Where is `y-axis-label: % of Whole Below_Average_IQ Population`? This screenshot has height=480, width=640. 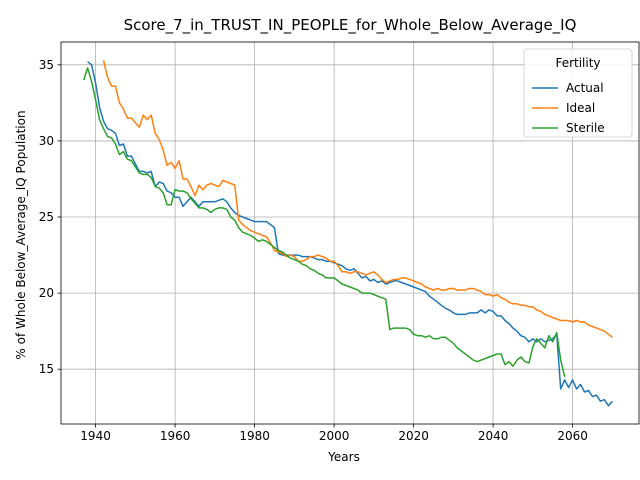
y-axis-label: % of Whole Below_Average_IQ Population is located at coordinates (21, 234).